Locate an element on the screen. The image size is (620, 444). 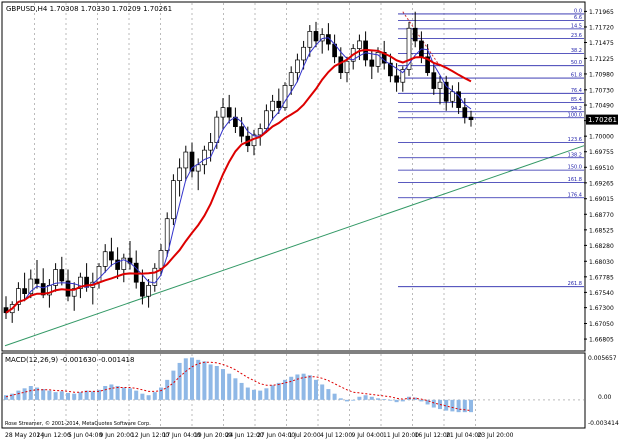
macd-axis-bottom: -0.003414 is located at coordinates (603, 423).